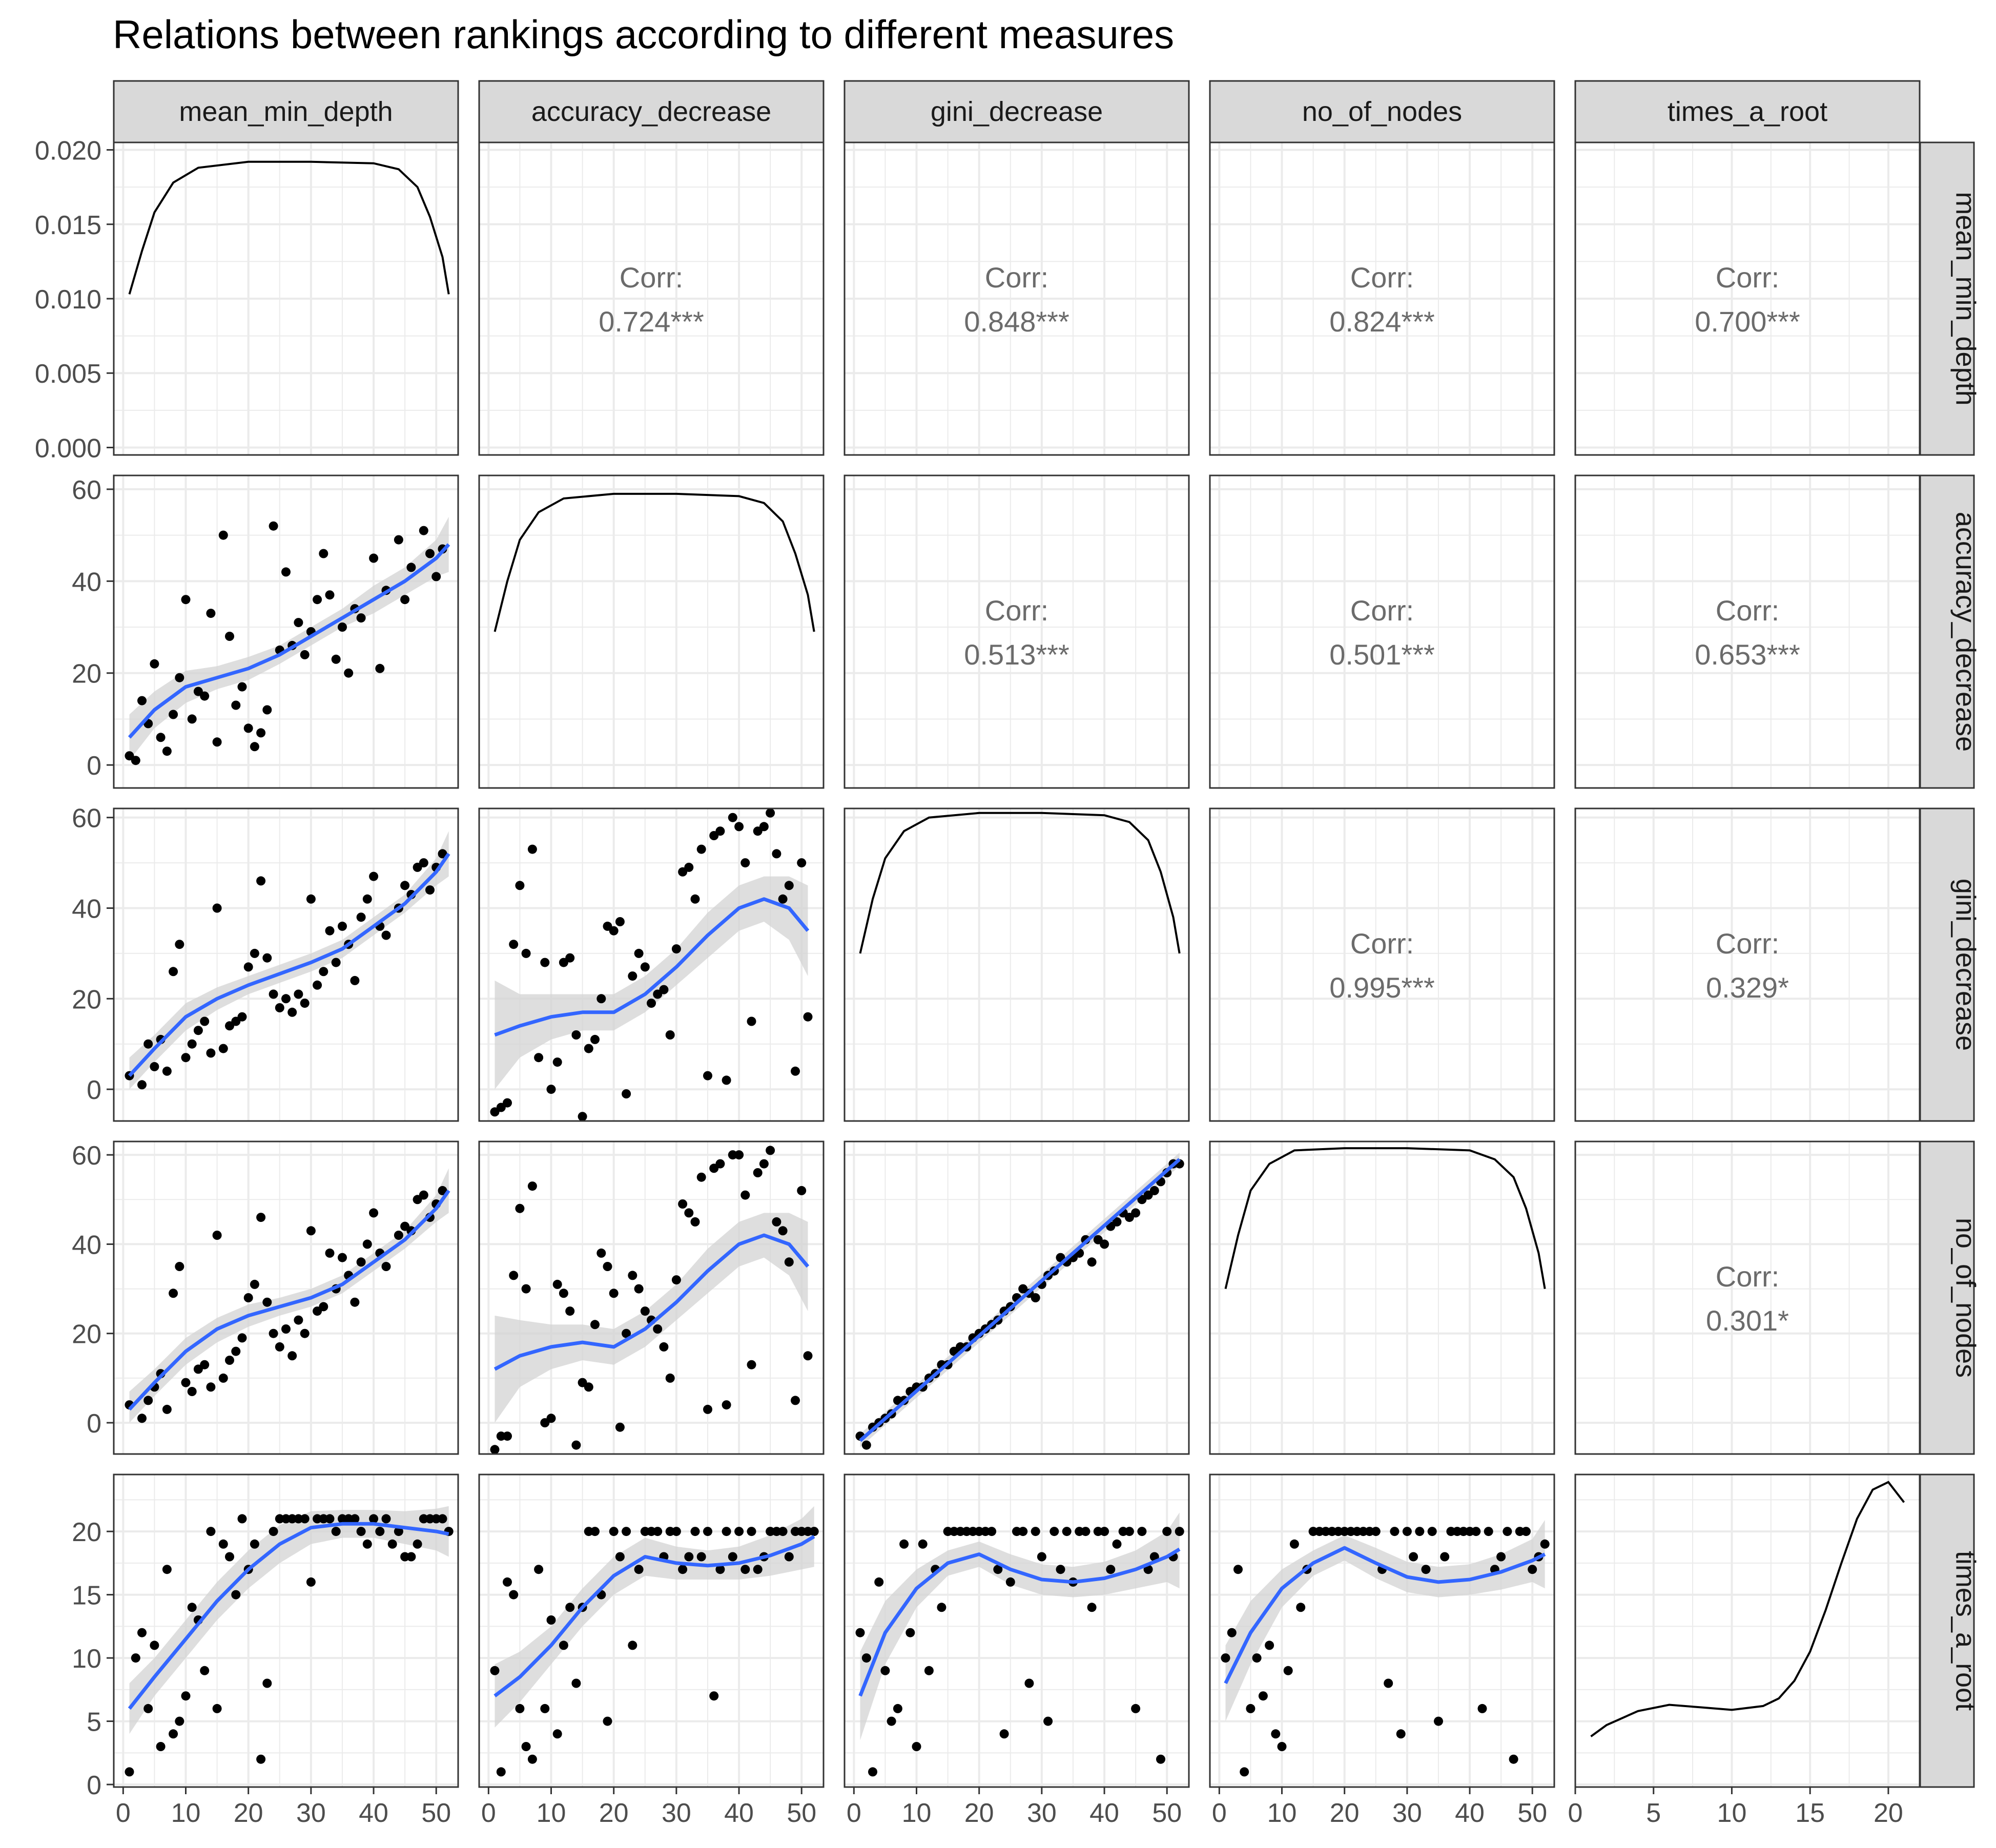  I want to click on panel-accuracy_decrease-accuracy_decrease, so click(651, 631).